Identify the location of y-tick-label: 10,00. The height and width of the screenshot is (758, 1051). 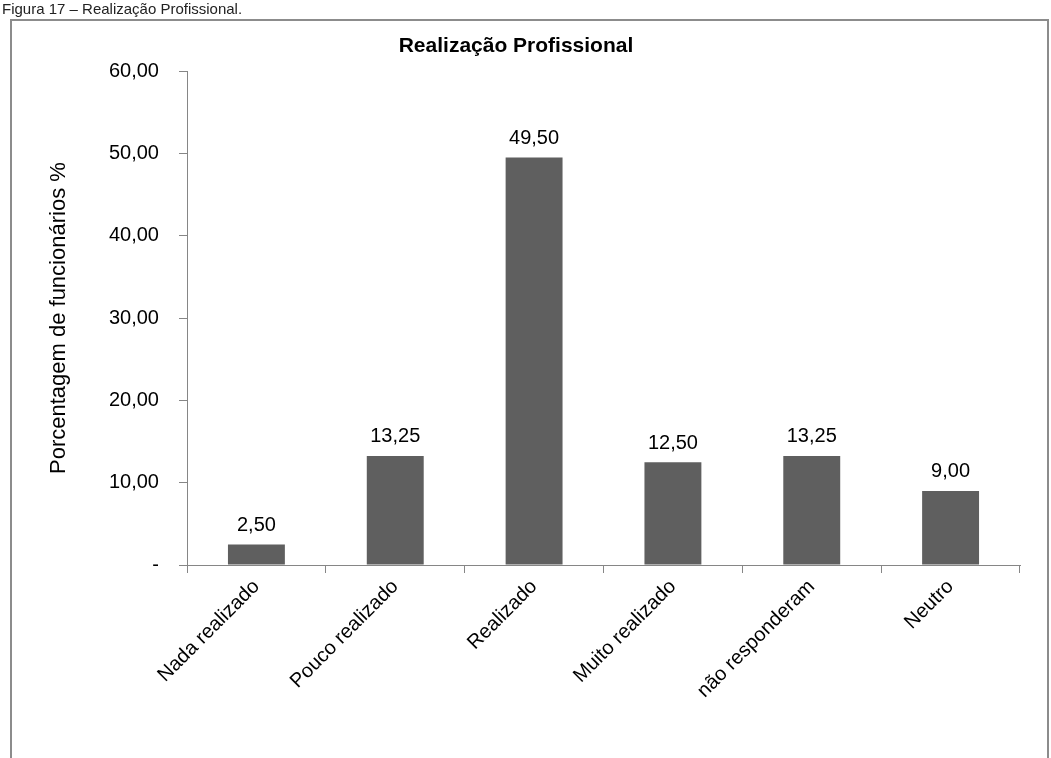
(133, 481).